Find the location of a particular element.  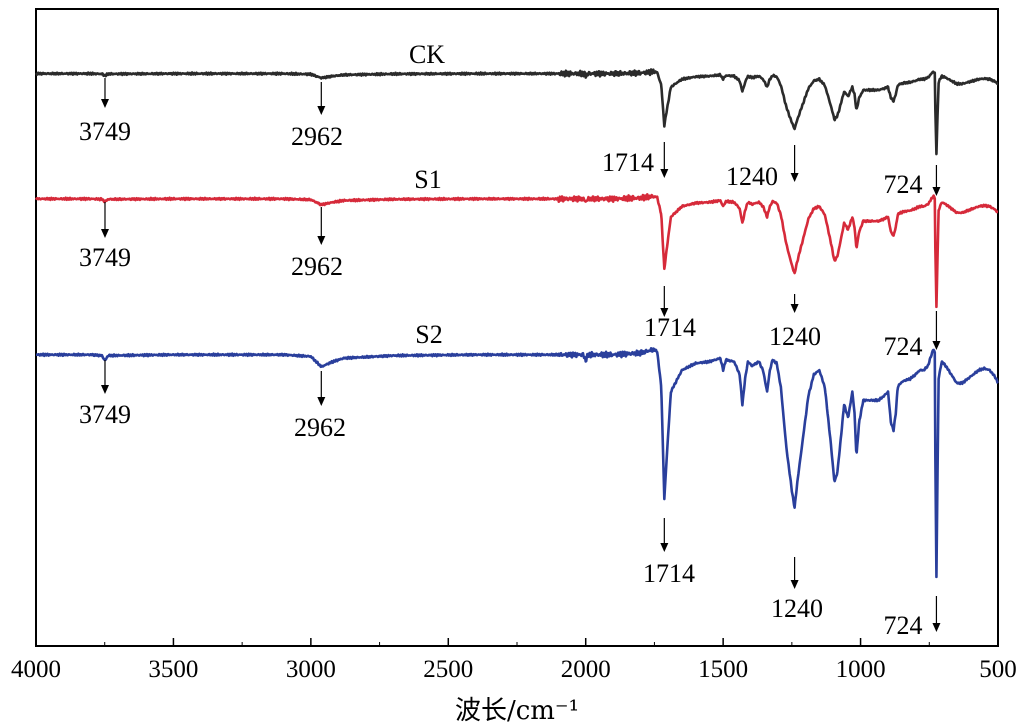

peak-label-s1-1714: 1714 is located at coordinates (670, 327).